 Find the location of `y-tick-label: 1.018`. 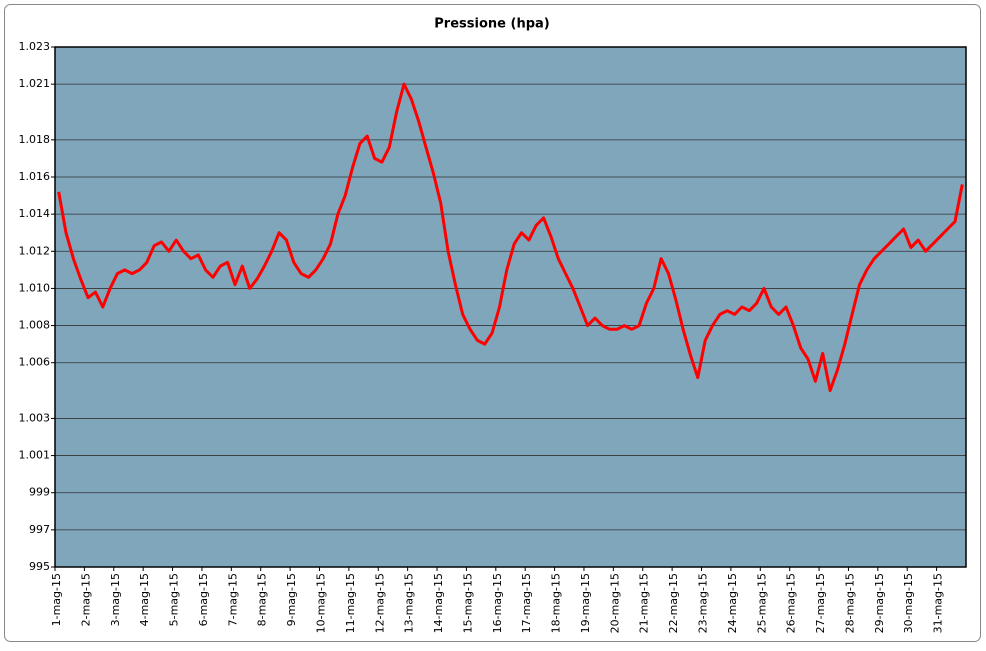

y-tick-label: 1.018 is located at coordinates (35, 139).